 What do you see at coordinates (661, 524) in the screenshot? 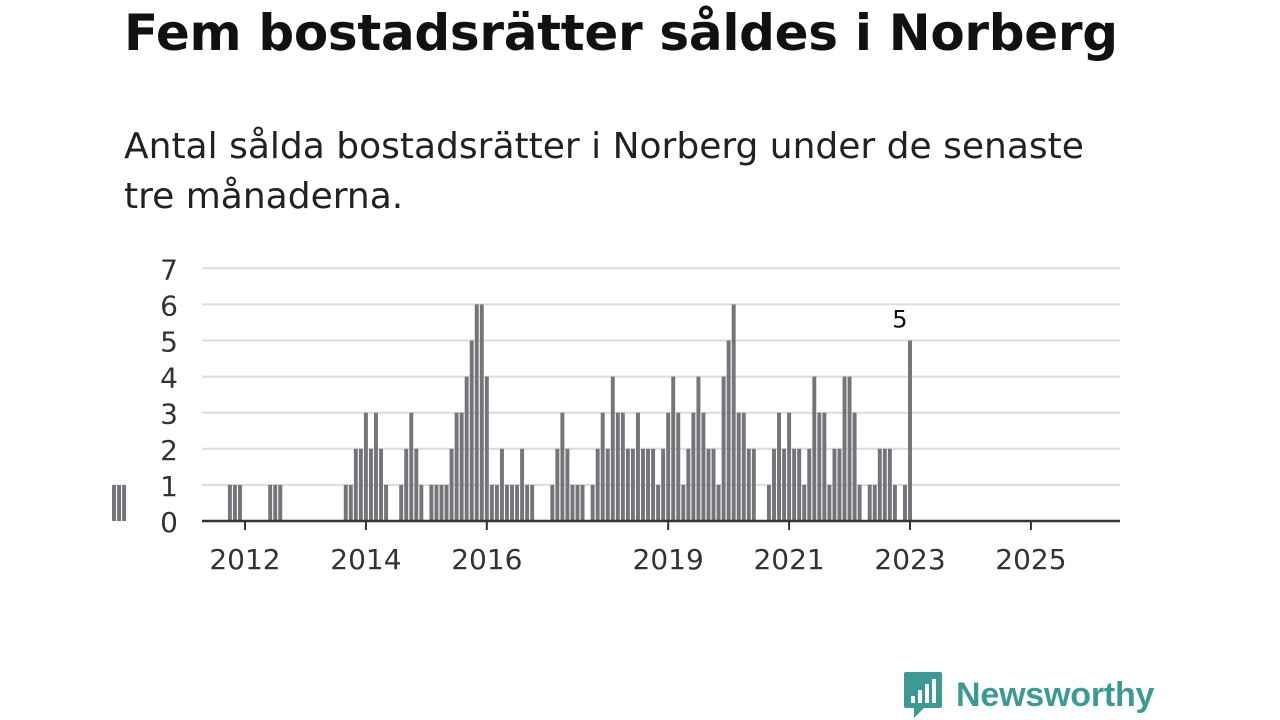
I see `axes` at bounding box center [661, 524].